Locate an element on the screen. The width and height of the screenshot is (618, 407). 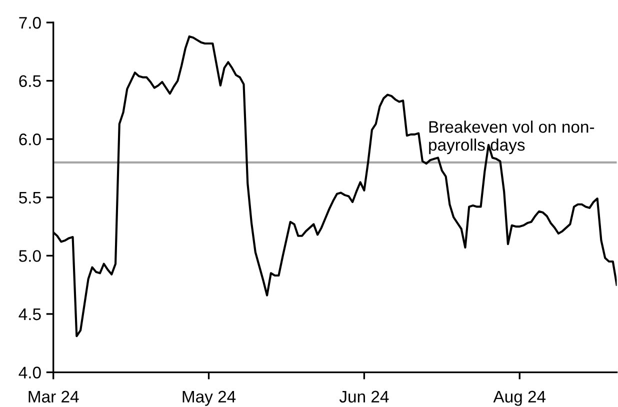
y-tick-label: 5.0 is located at coordinates (30, 256).